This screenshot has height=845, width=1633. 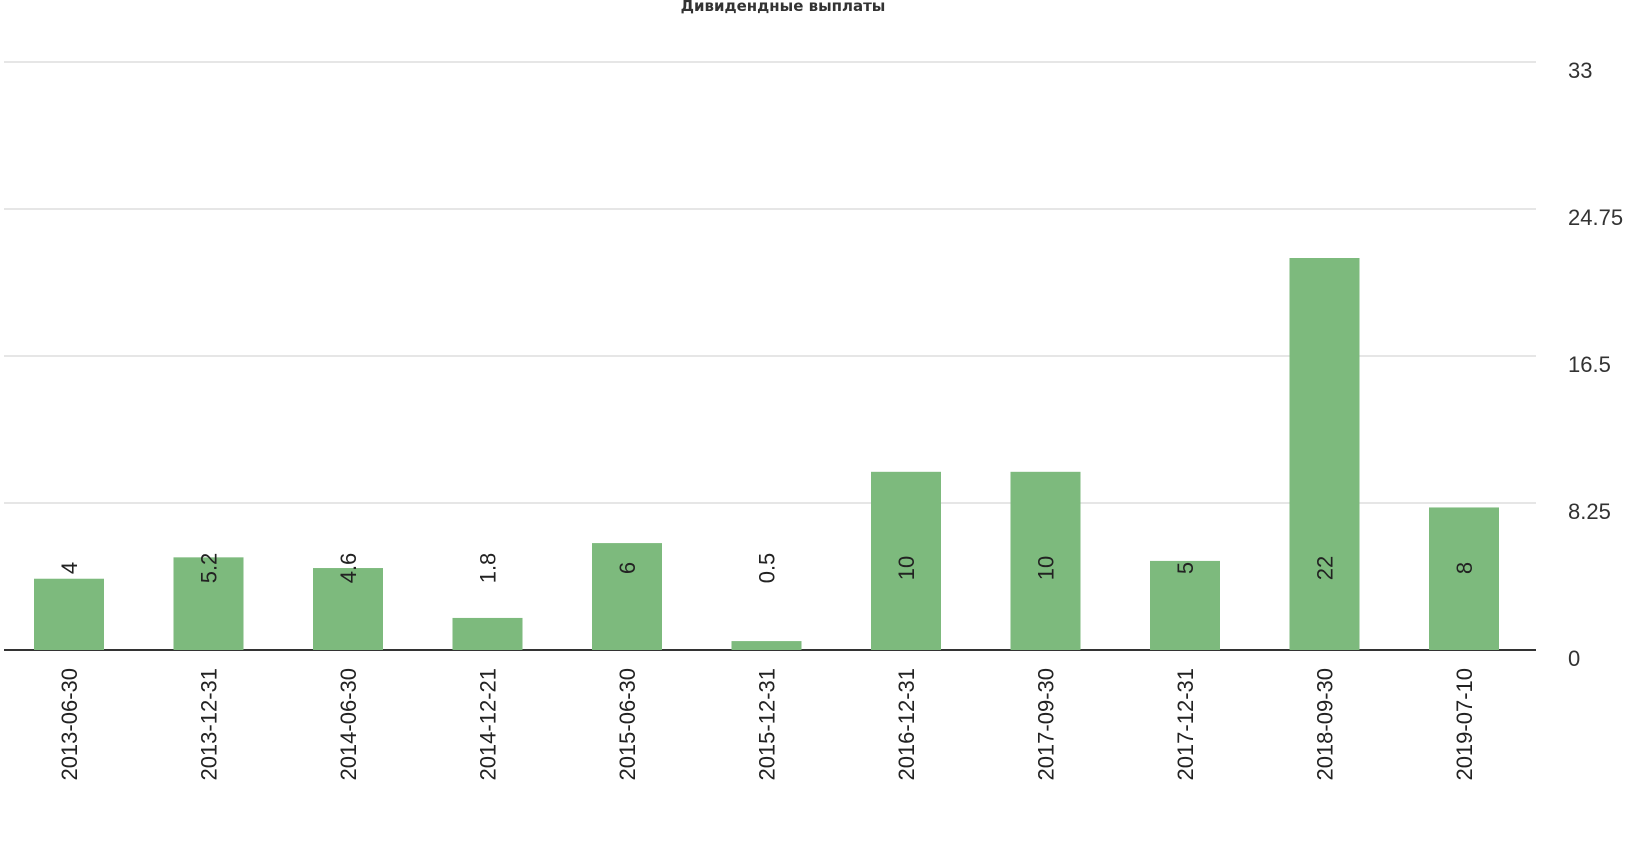 What do you see at coordinates (906, 724) in the screenshot?
I see `x-tick-label: 2016-12-31` at bounding box center [906, 724].